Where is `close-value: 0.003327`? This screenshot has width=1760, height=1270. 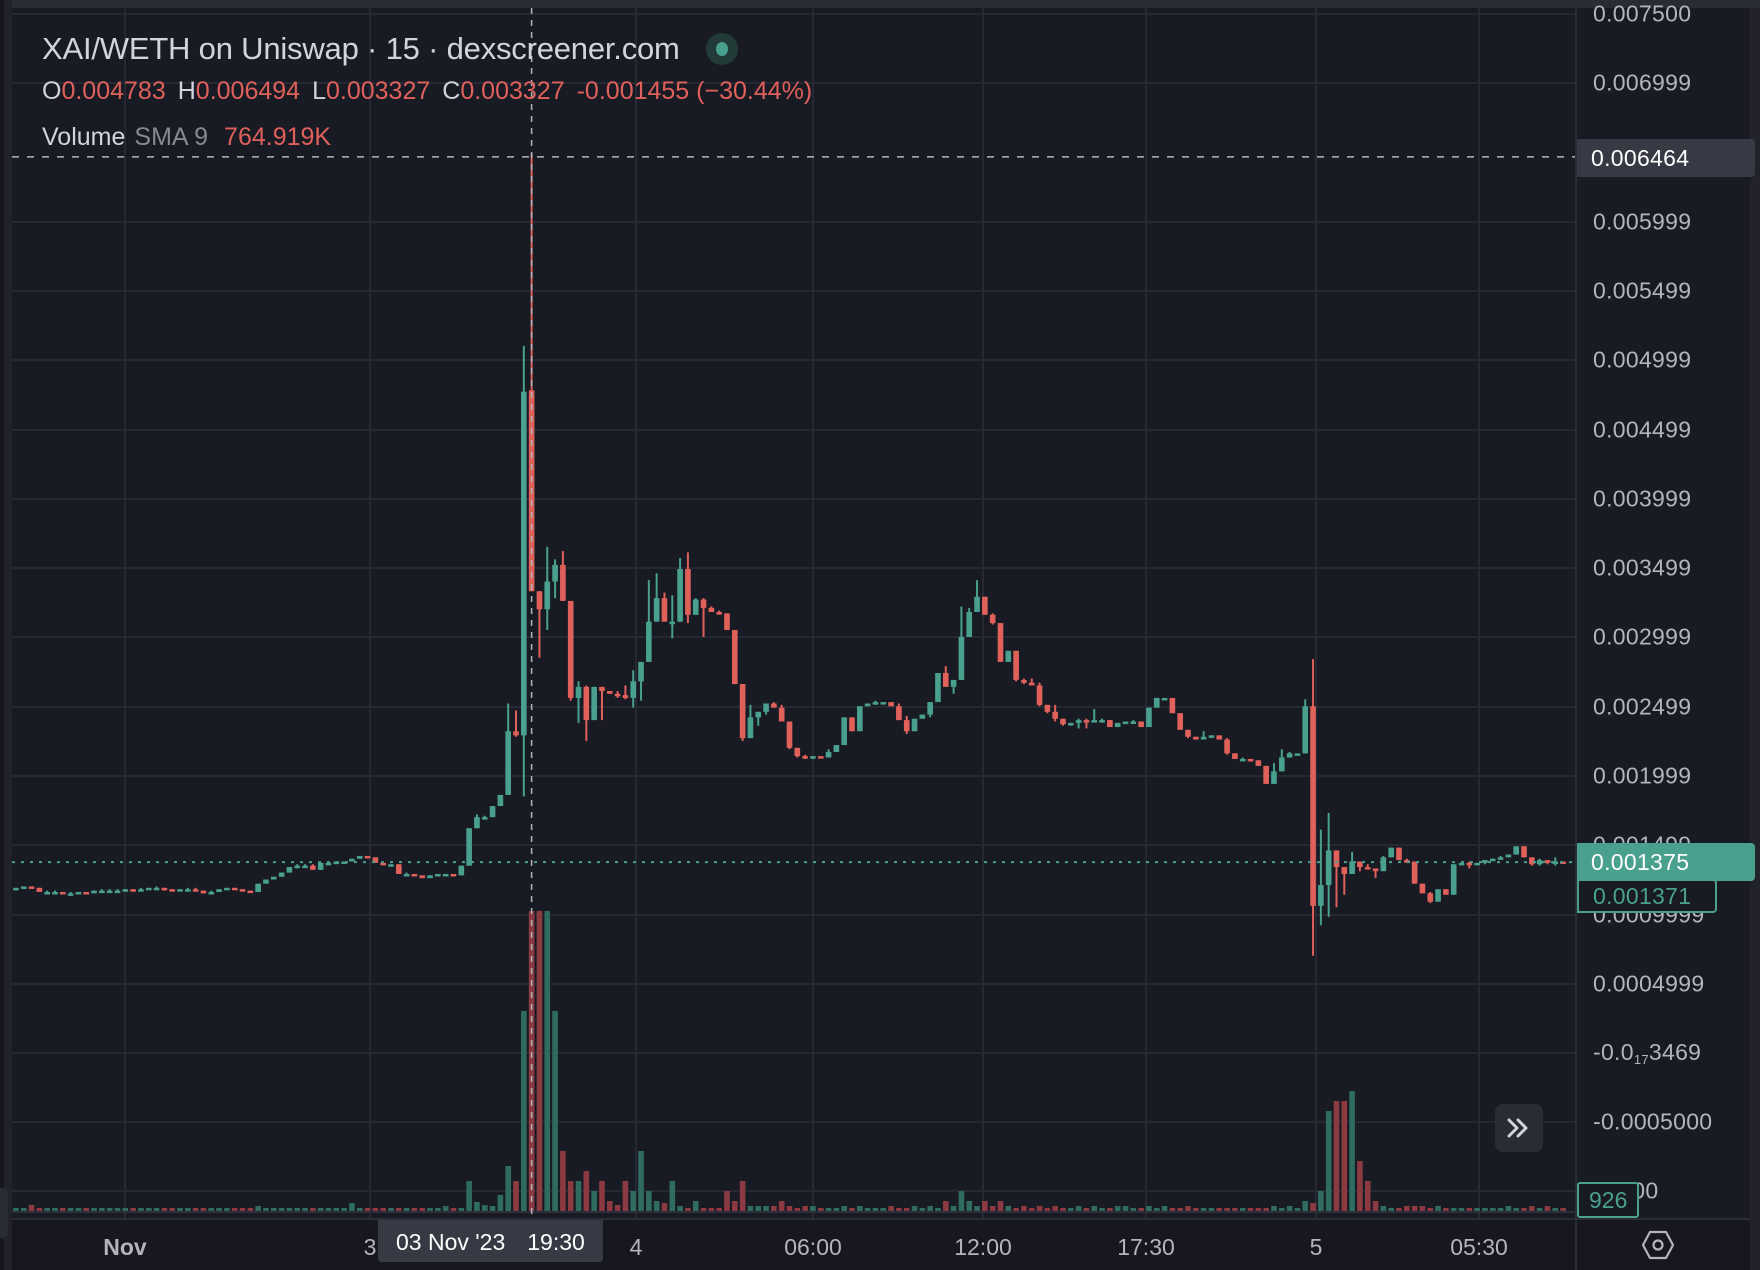 close-value: 0.003327 is located at coordinates (512, 90).